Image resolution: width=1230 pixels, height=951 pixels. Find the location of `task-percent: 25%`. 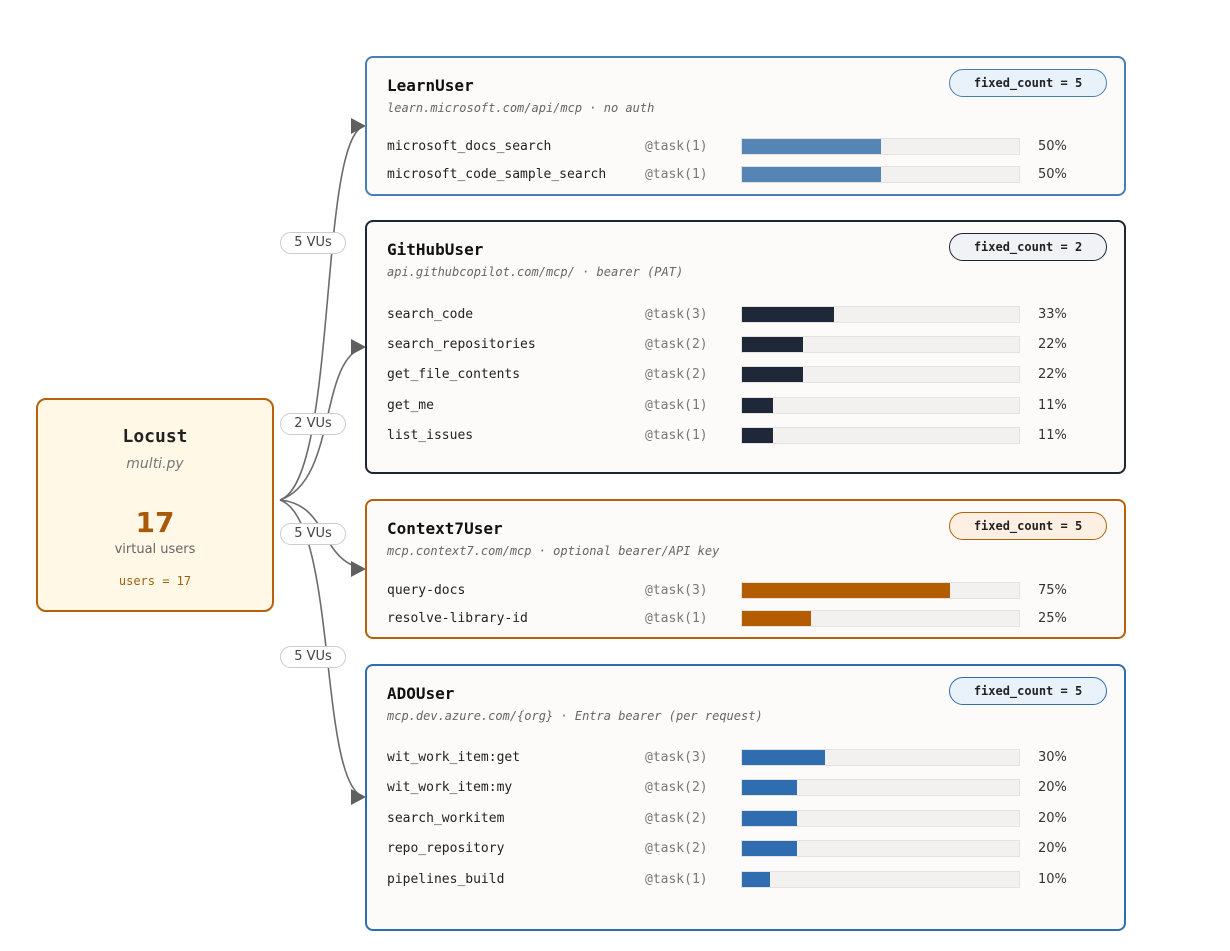

task-percent: 25% is located at coordinates (1052, 618).